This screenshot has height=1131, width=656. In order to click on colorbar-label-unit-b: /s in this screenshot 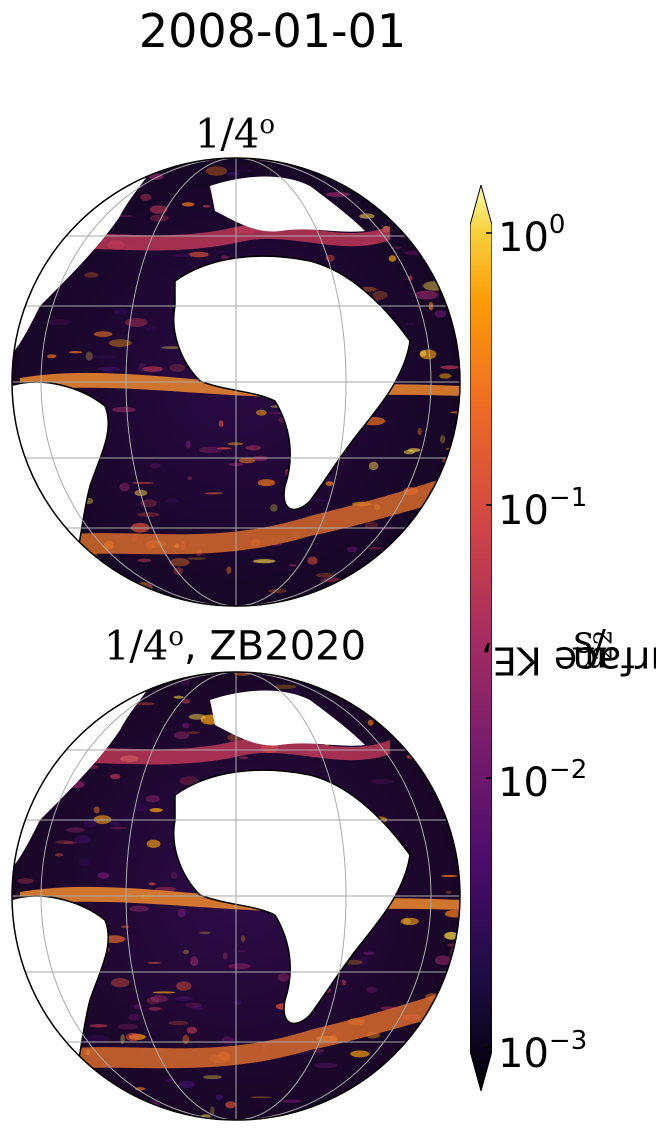, I will do `click(589, 645)`.